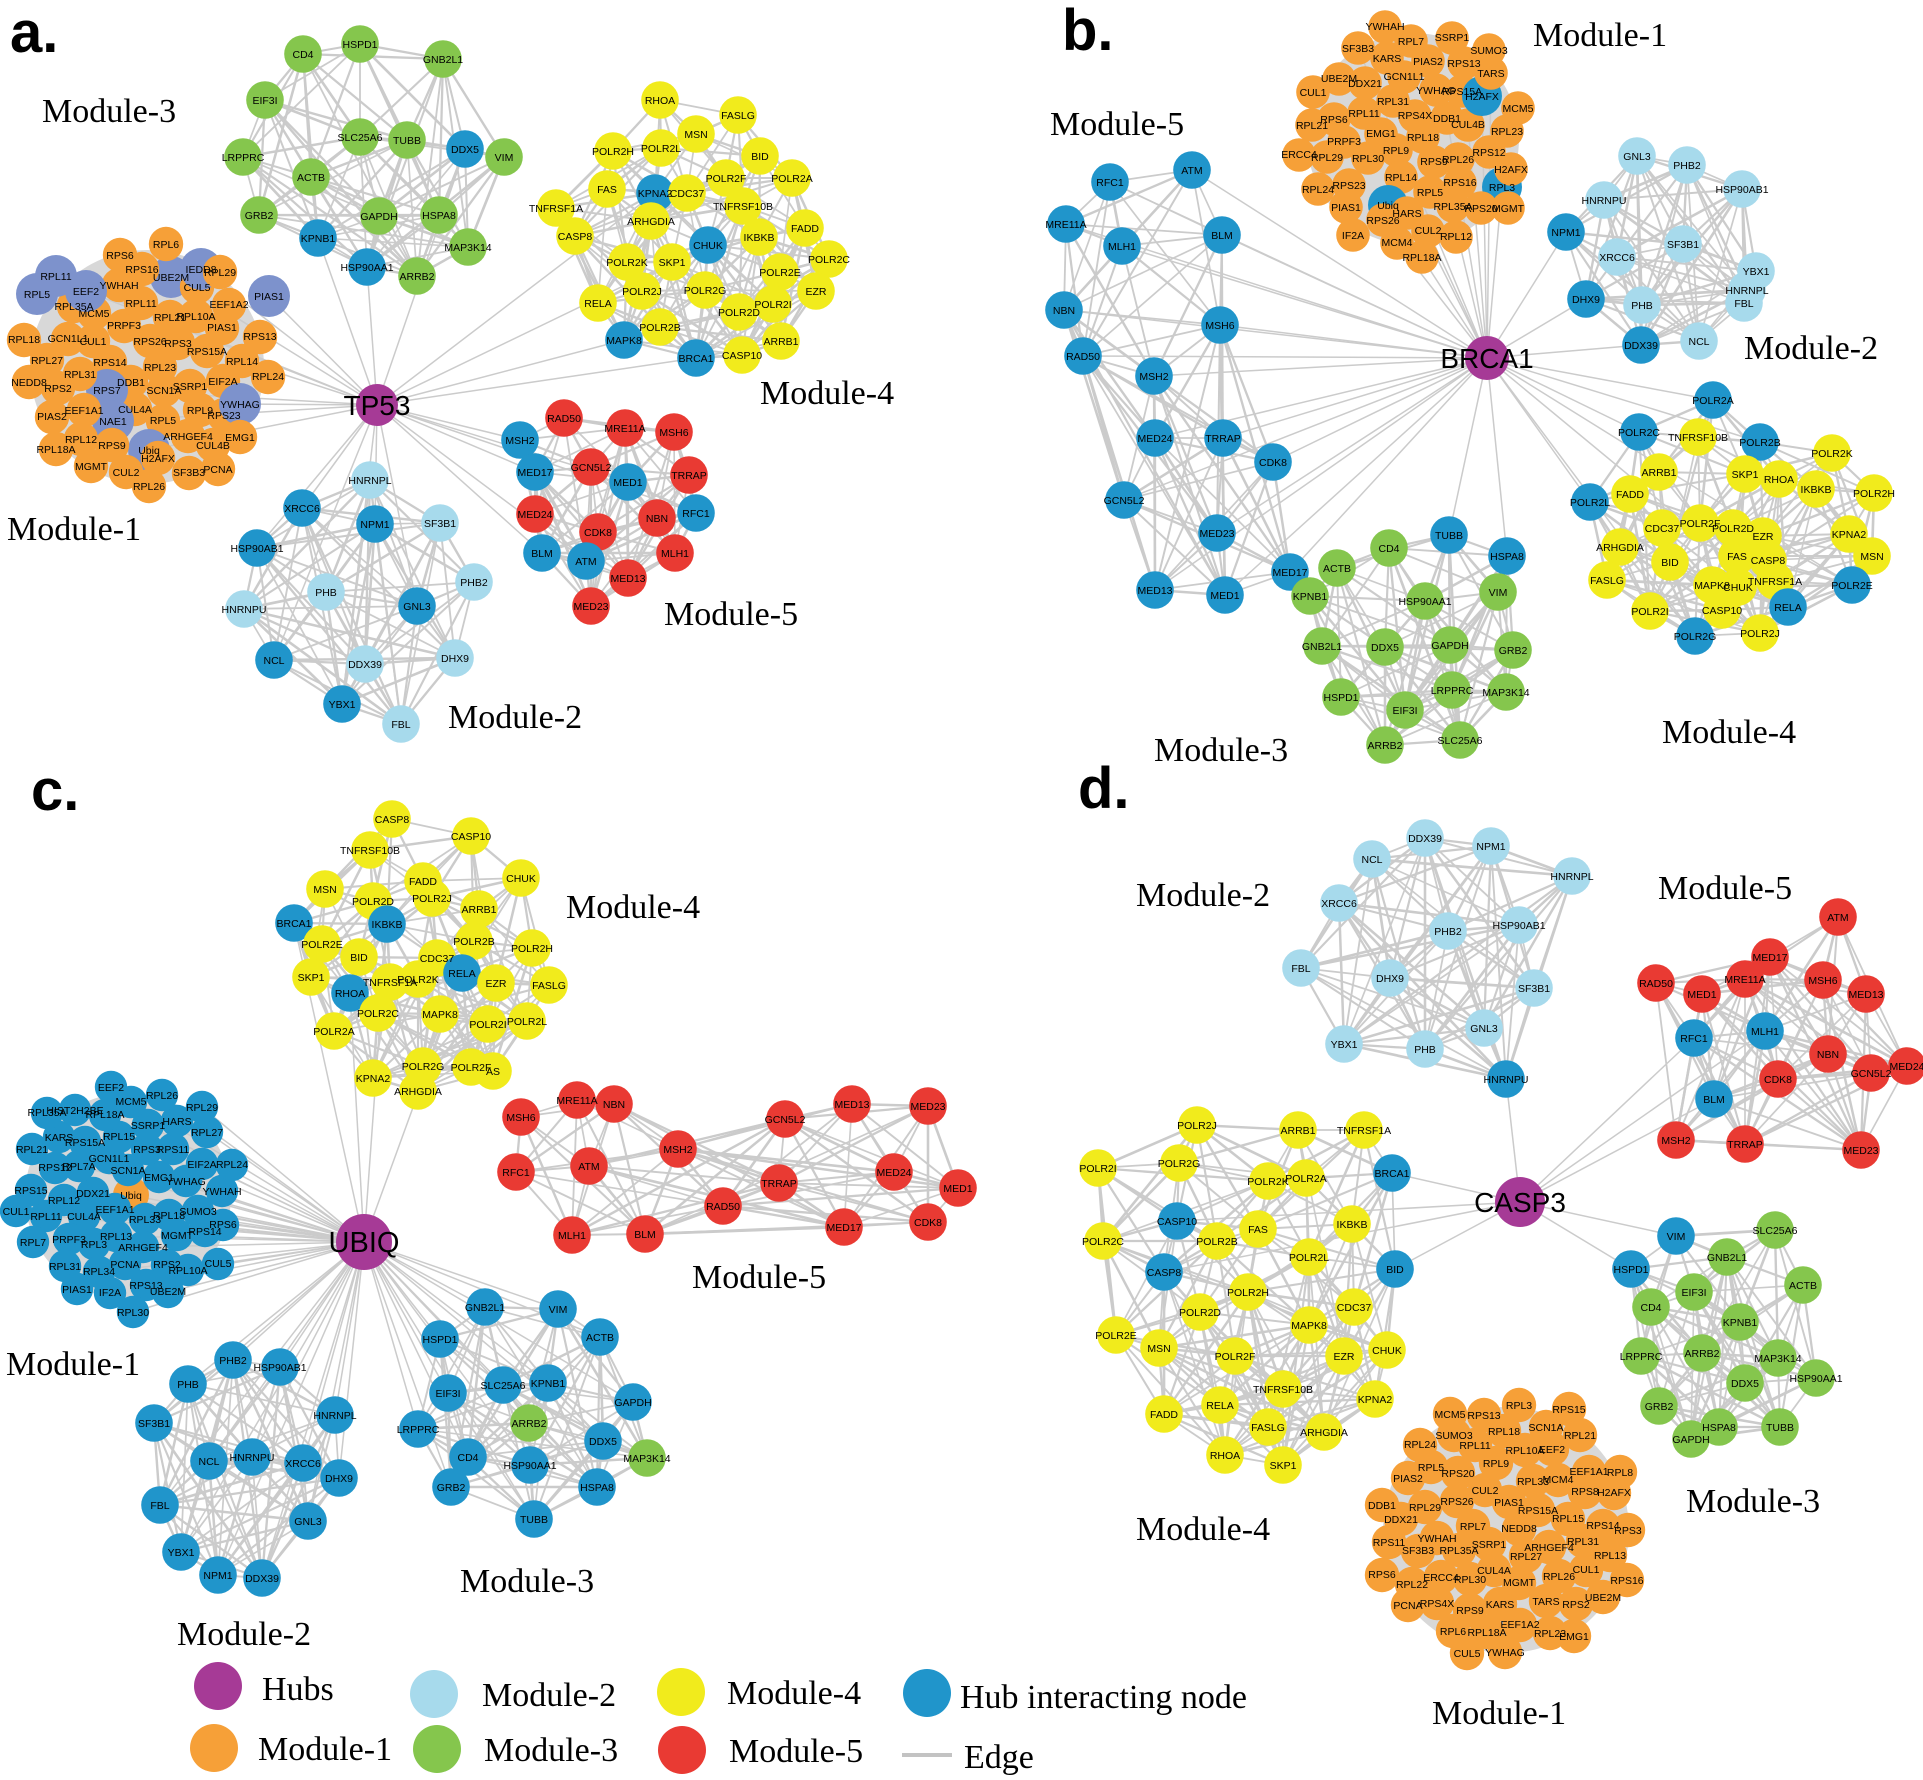 The height and width of the screenshot is (1780, 1923). I want to click on svg-text: MCM5, so click(131, 1102).